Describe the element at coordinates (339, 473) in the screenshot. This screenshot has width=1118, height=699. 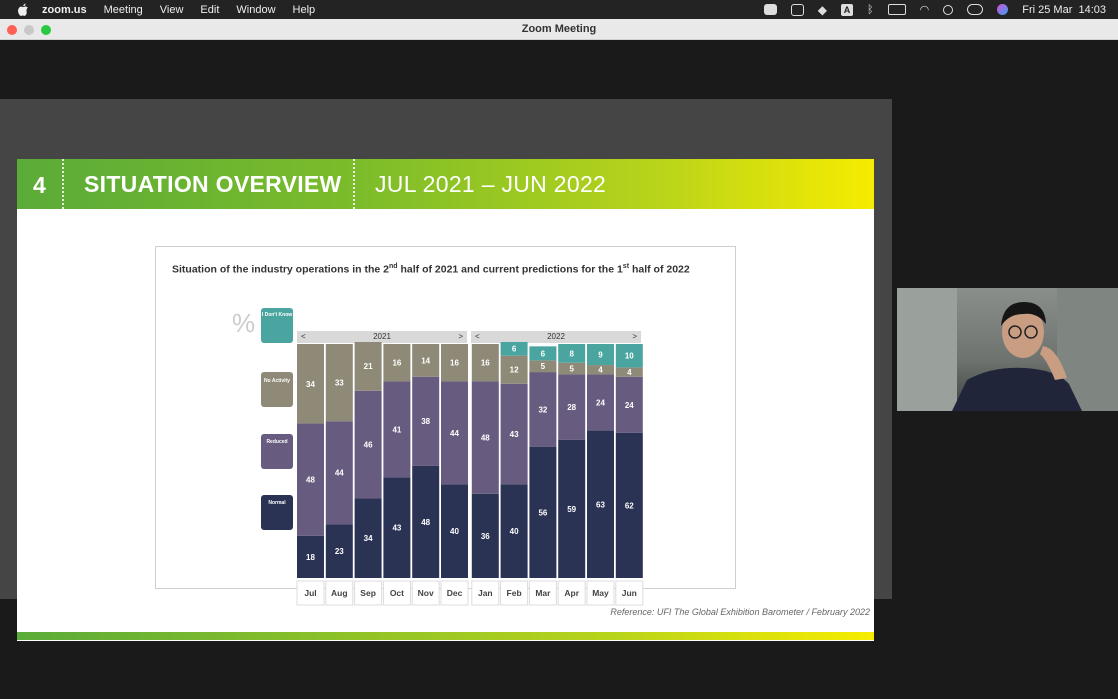
I see `bar-segment-reduced-aug` at that location.